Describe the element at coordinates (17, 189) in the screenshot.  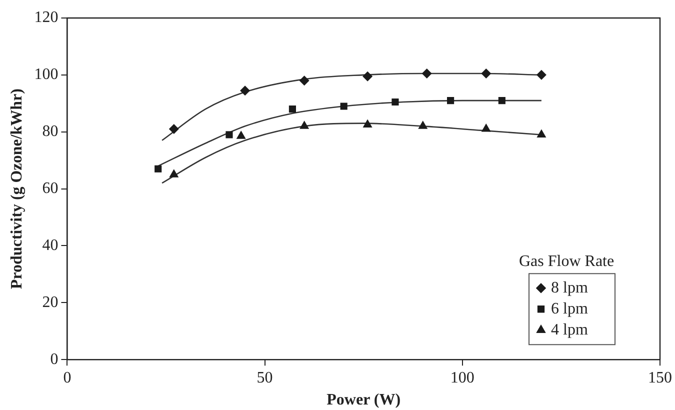
I see `y-axis-title: Productivity (g Ozone/kWhr)` at that location.